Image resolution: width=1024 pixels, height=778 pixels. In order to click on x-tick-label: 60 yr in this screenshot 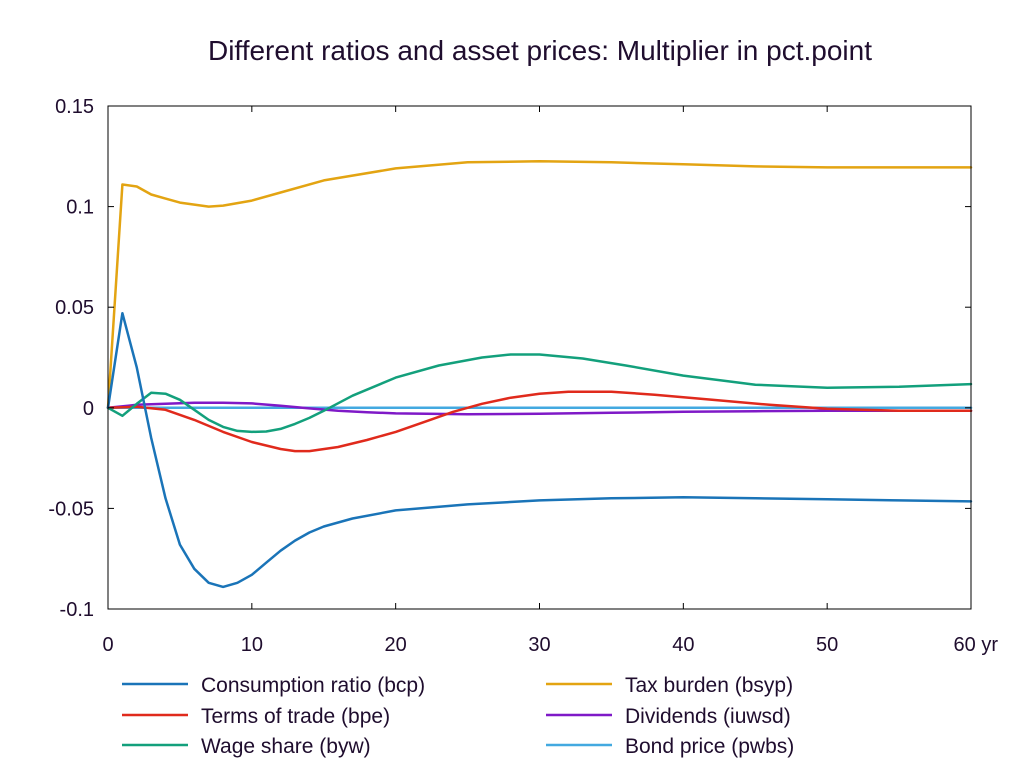, I will do `click(976, 645)`.